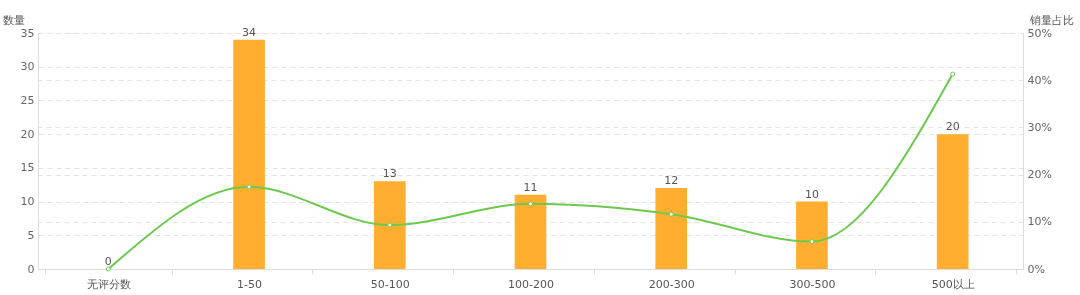 The image size is (1080, 295). Describe the element at coordinates (812, 284) in the screenshot. I see `x-tick-label: 300-500` at that location.